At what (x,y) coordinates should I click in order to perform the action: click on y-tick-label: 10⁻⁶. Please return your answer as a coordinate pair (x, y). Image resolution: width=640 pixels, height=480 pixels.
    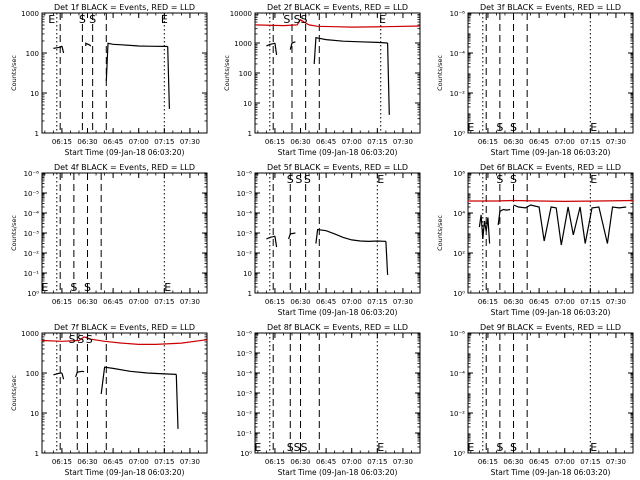
    Looking at the image, I should click on (458, 334).